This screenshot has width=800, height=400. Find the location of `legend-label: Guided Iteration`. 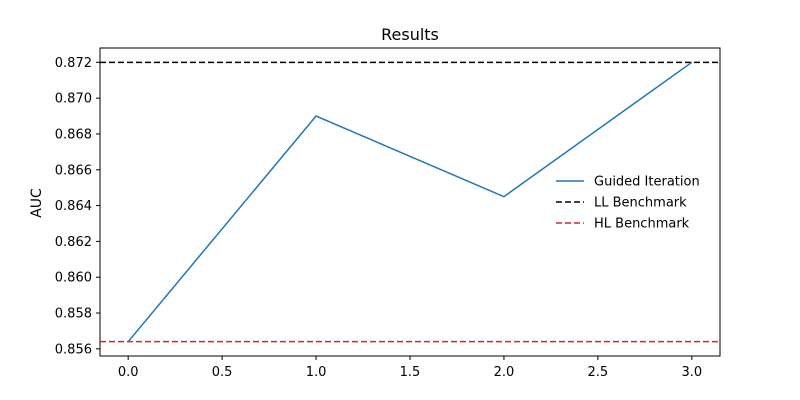

legend-label: Guided Iteration is located at coordinates (647, 182).